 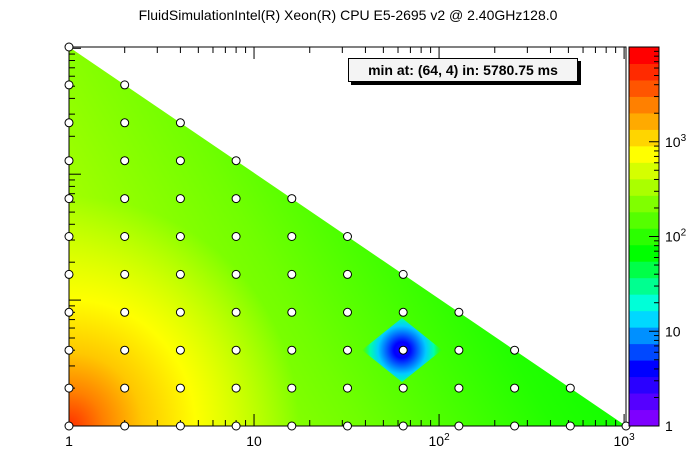 What do you see at coordinates (439, 440) in the screenshot?
I see `x-tick-label: 10²` at bounding box center [439, 440].